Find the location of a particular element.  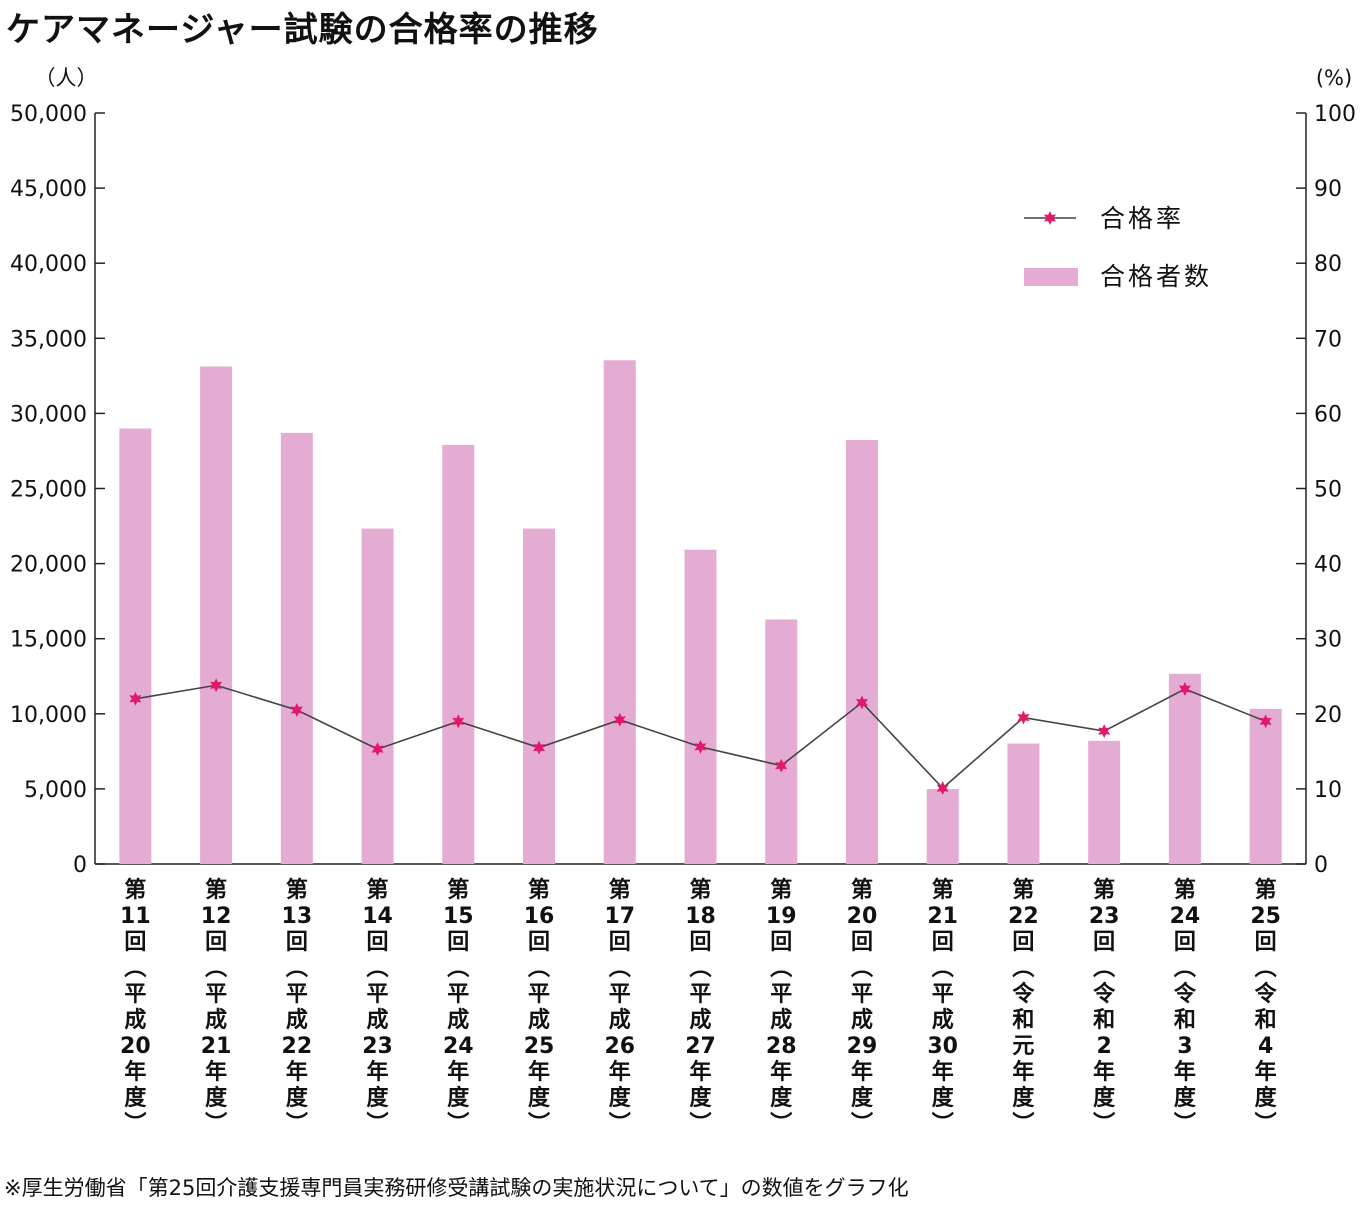

category-label-line: 17 is located at coordinates (619, 916).